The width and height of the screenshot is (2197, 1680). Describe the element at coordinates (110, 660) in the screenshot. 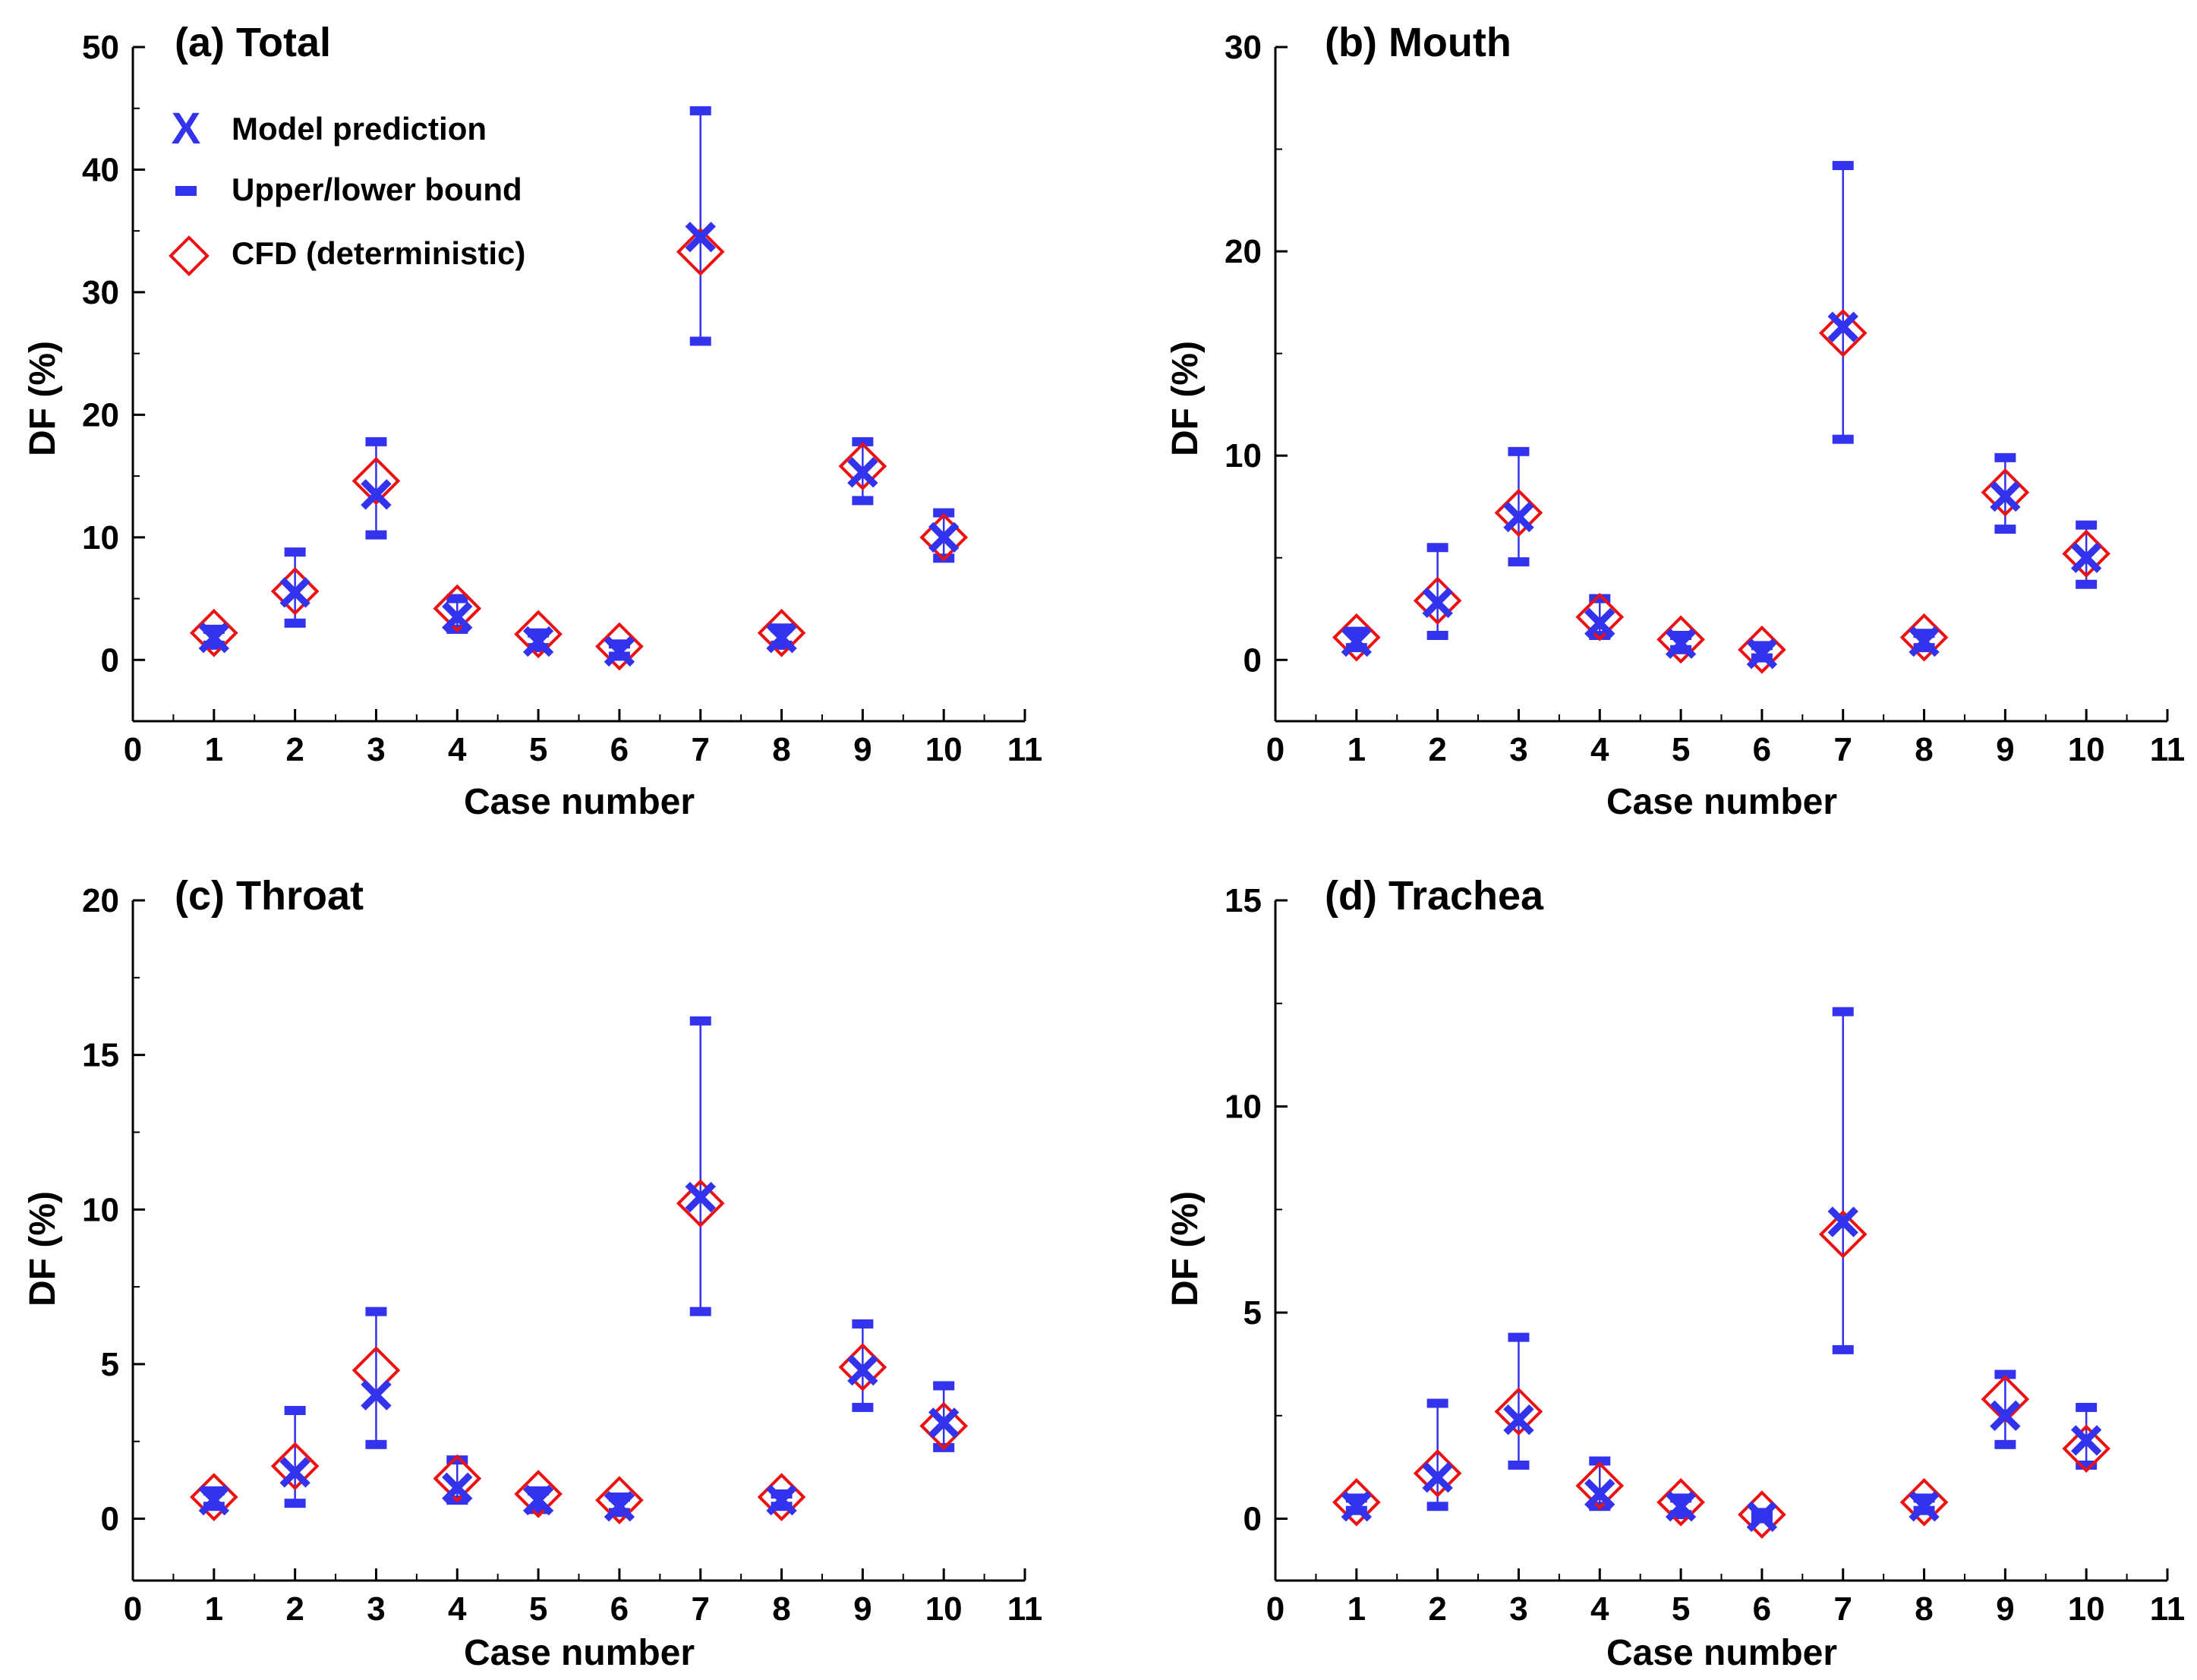

I see `y-tick-label-total: 0` at that location.